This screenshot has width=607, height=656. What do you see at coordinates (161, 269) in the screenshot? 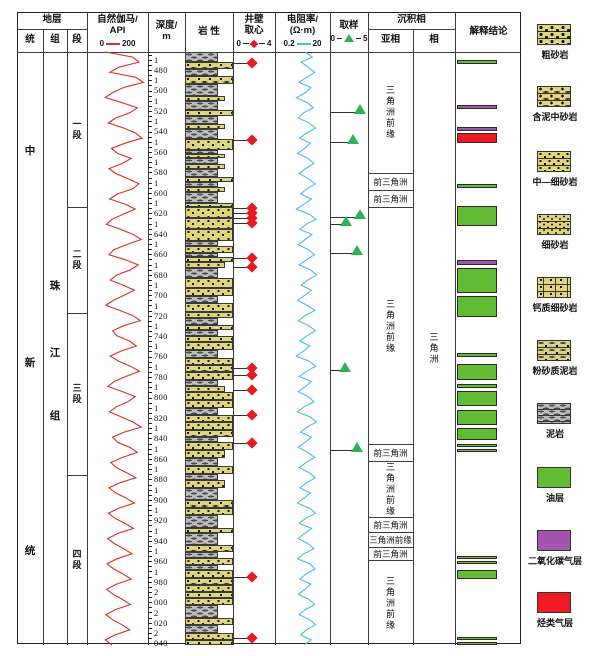
I see `depth-label: 1 680` at bounding box center [161, 269].